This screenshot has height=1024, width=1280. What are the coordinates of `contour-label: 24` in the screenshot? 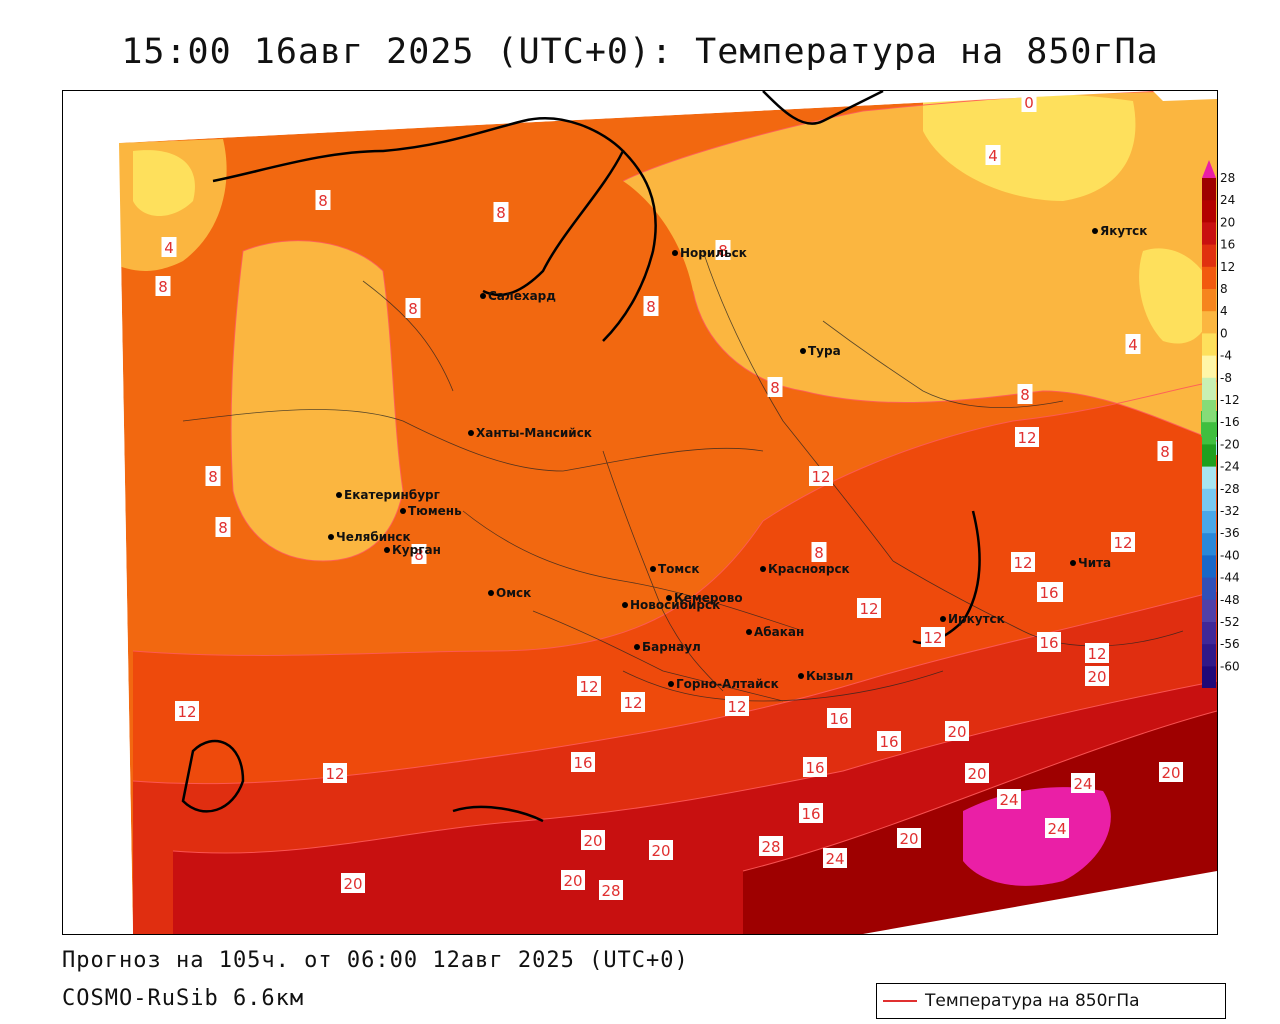 It's located at (1083, 783).